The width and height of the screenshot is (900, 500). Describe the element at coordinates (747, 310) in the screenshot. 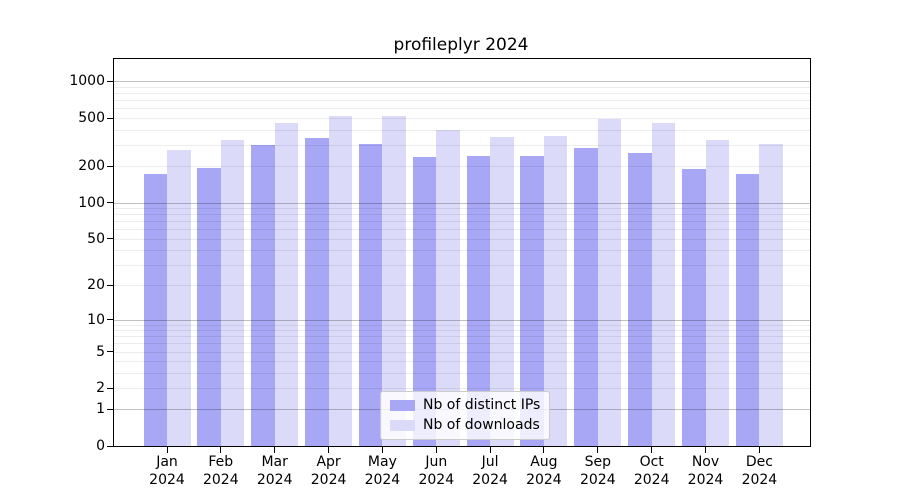

I see `bar-distinct-ips-dec` at that location.